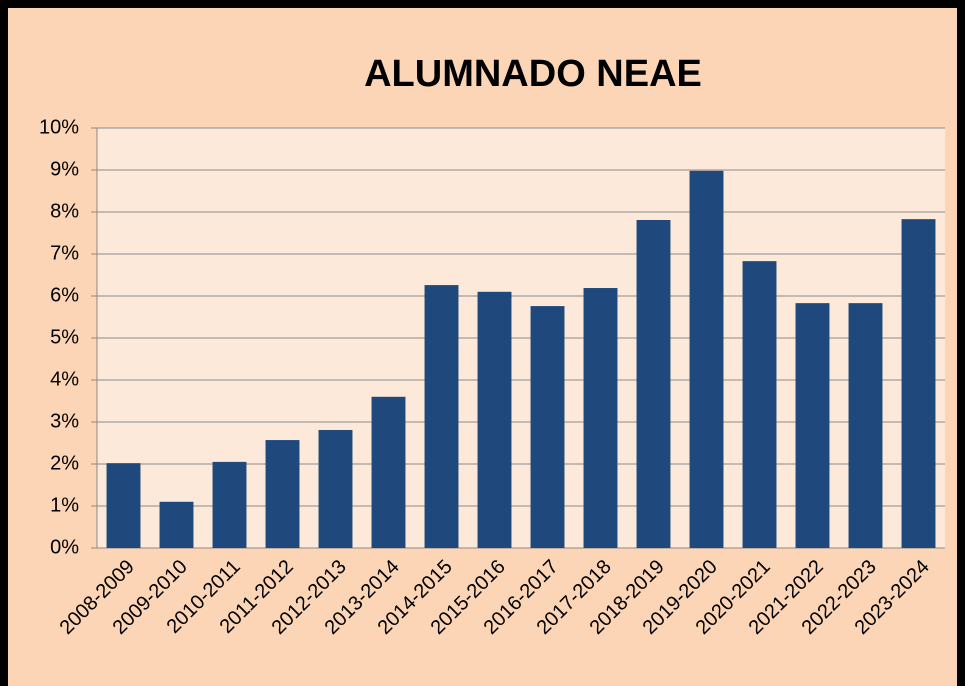  Describe the element at coordinates (64, 295) in the screenshot. I see `y-tick-label: 6%` at that location.